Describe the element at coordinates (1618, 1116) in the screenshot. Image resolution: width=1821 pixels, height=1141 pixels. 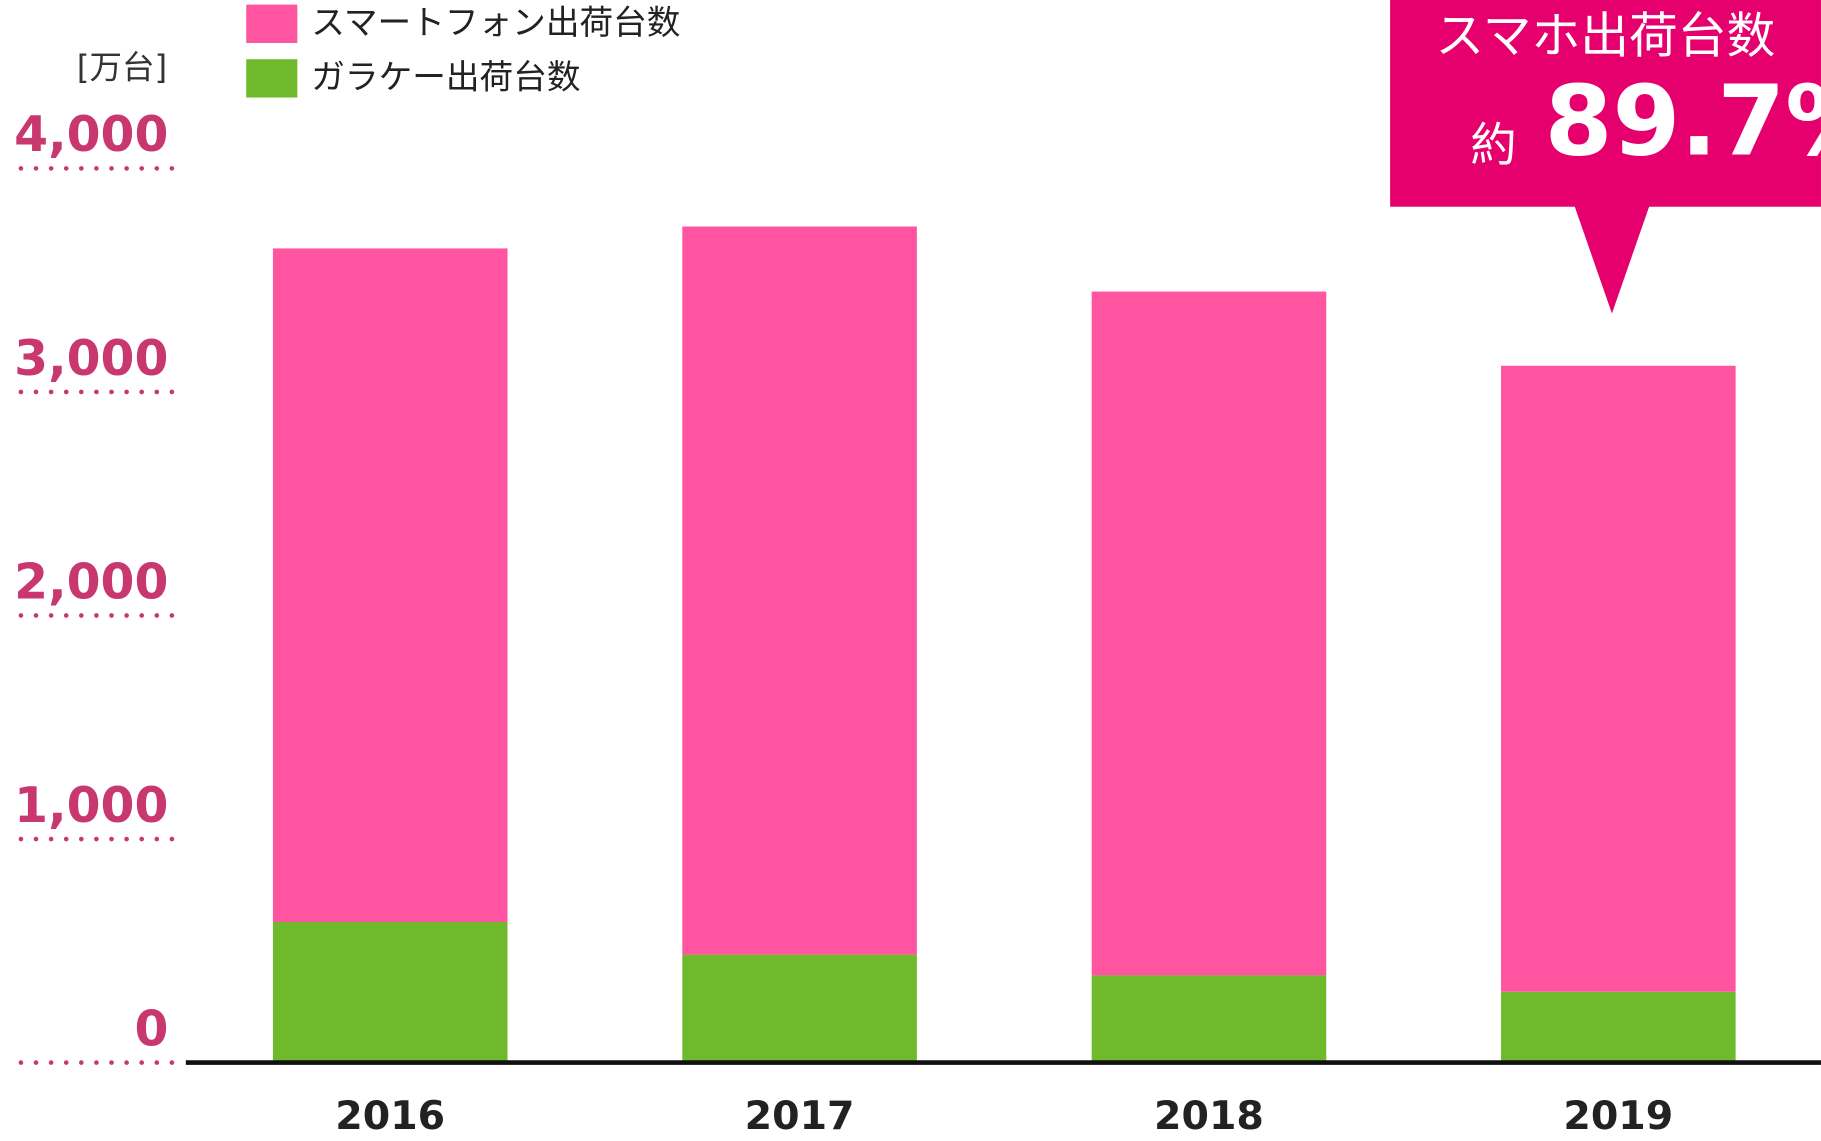
I see `x-tick-label: 2019` at that location.